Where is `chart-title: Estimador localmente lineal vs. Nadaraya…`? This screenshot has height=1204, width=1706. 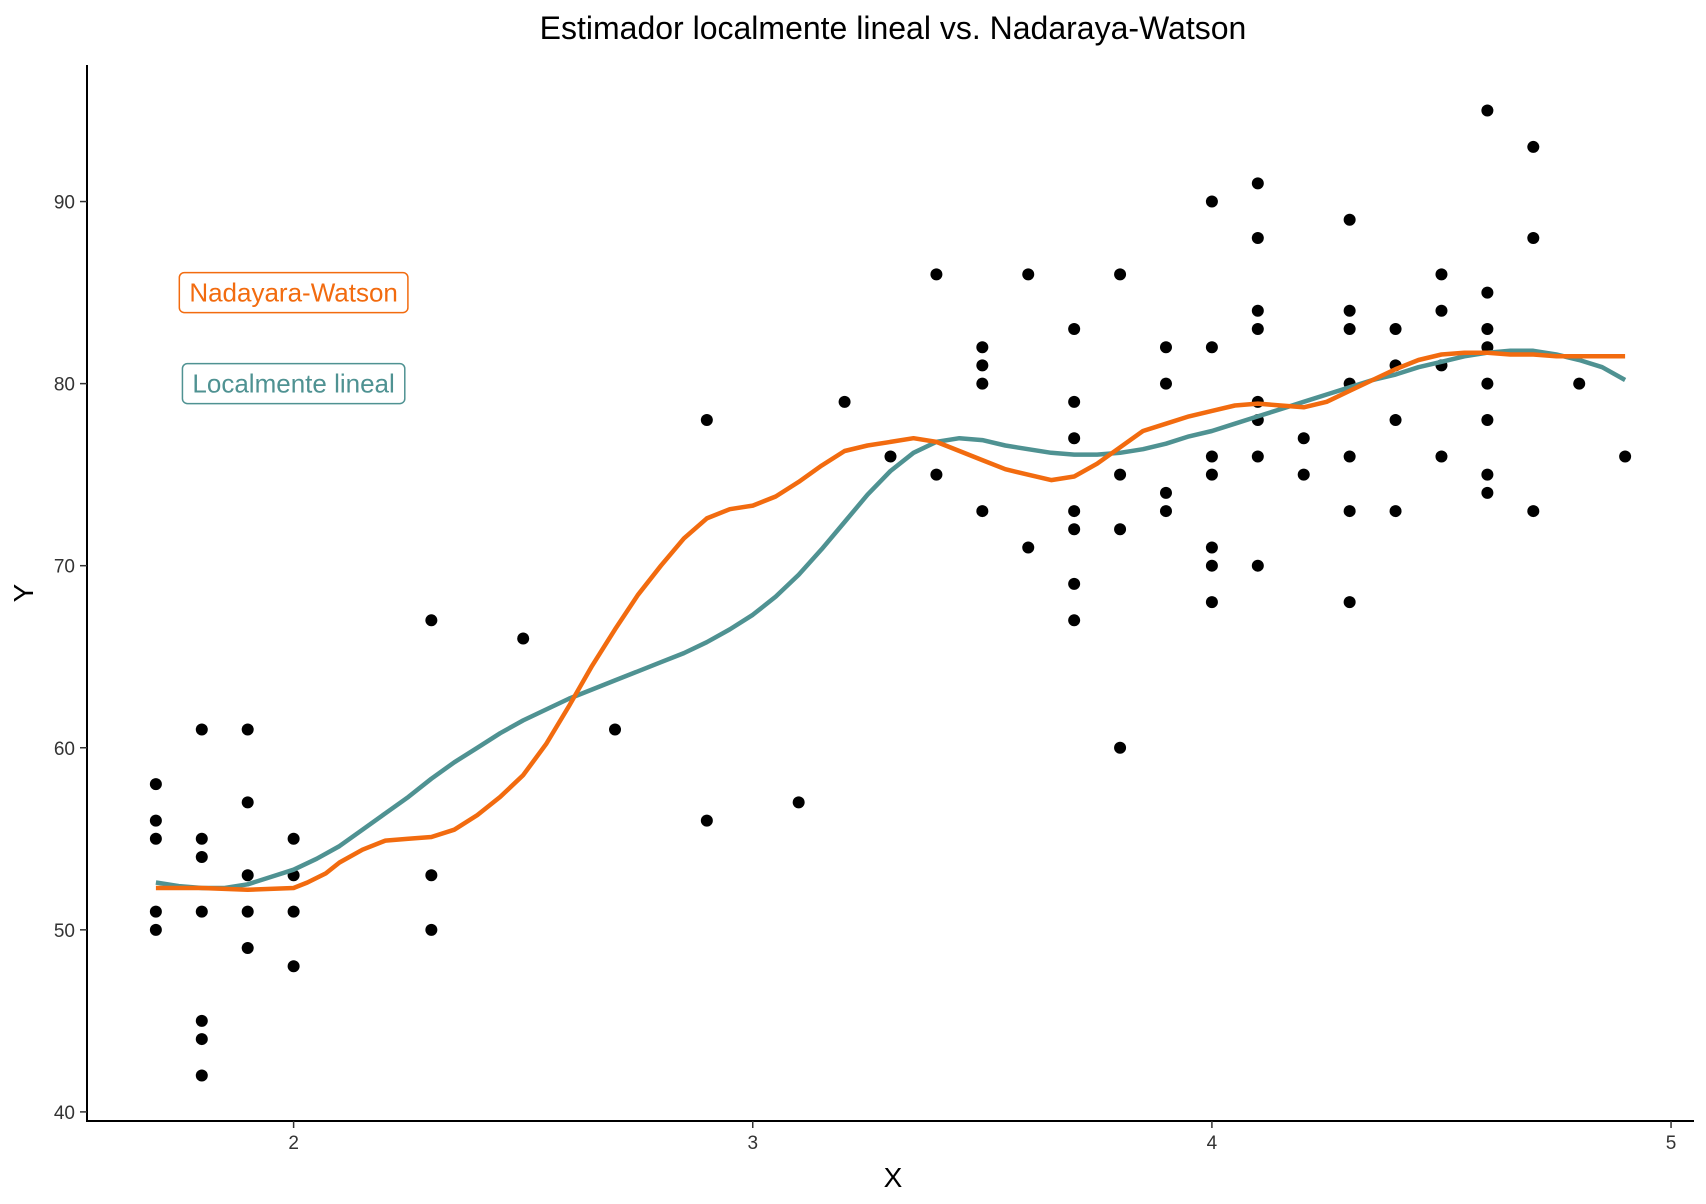
chart-title: Estimador localmente lineal vs. Nadaraya… is located at coordinates (893, 28).